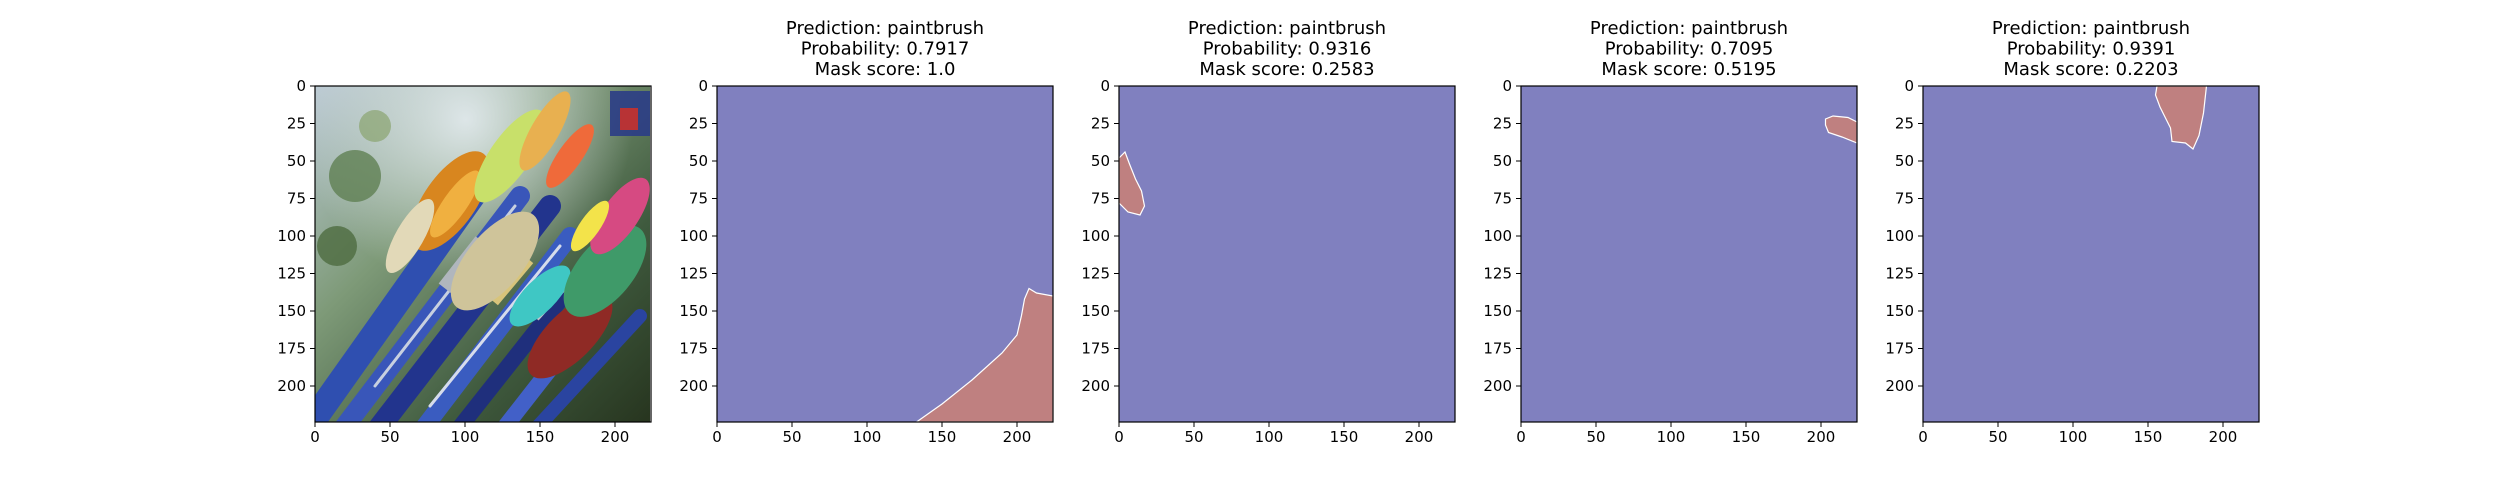 This screenshot has width=2500, height=500. What do you see at coordinates (885, 49) in the screenshot?
I see `panel-title-line: Probability: 0.7917` at bounding box center [885, 49].